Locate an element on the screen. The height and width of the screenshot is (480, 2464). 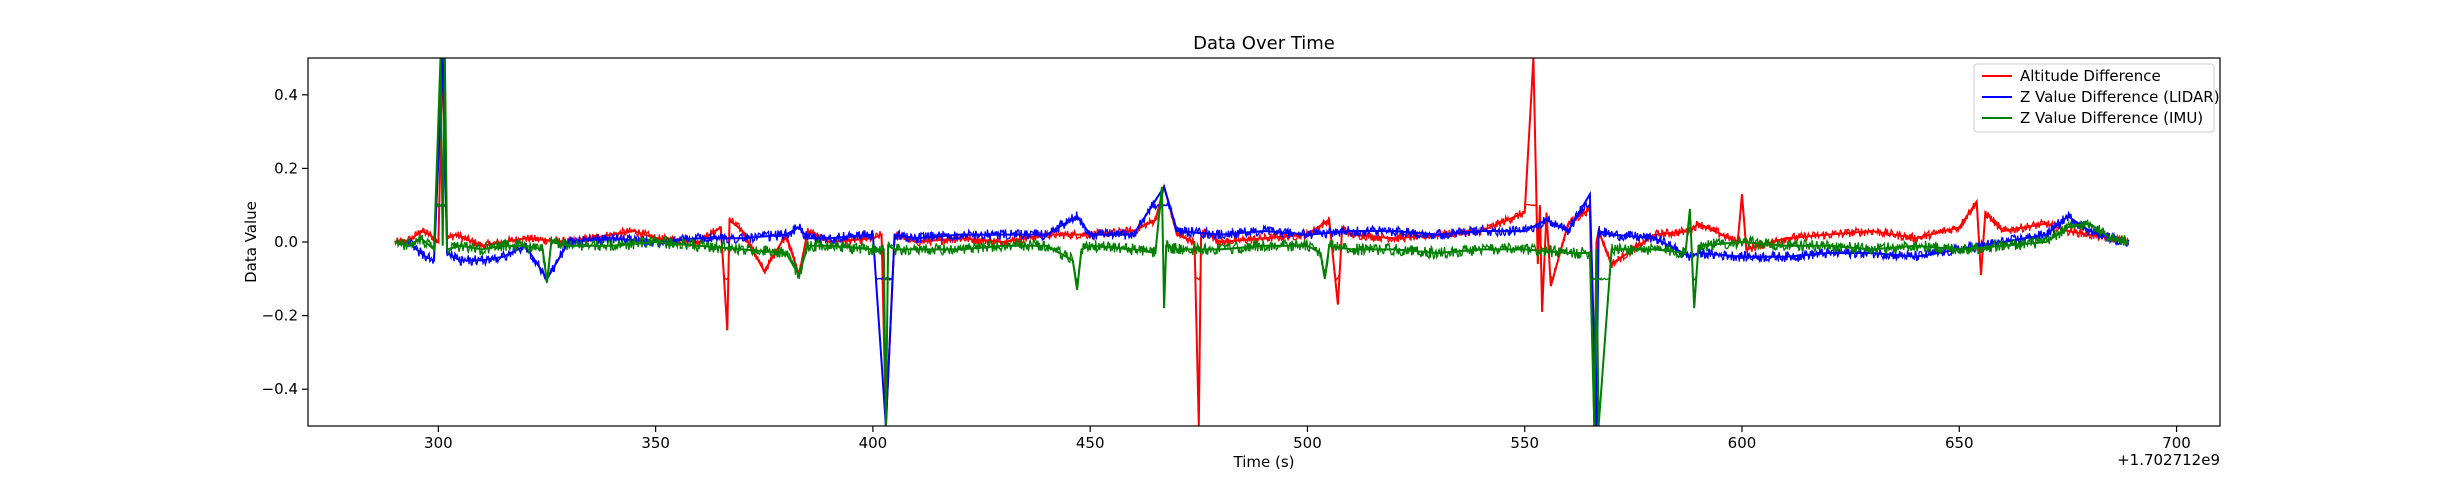
y-tick-label: 0.0 is located at coordinates (286, 242).